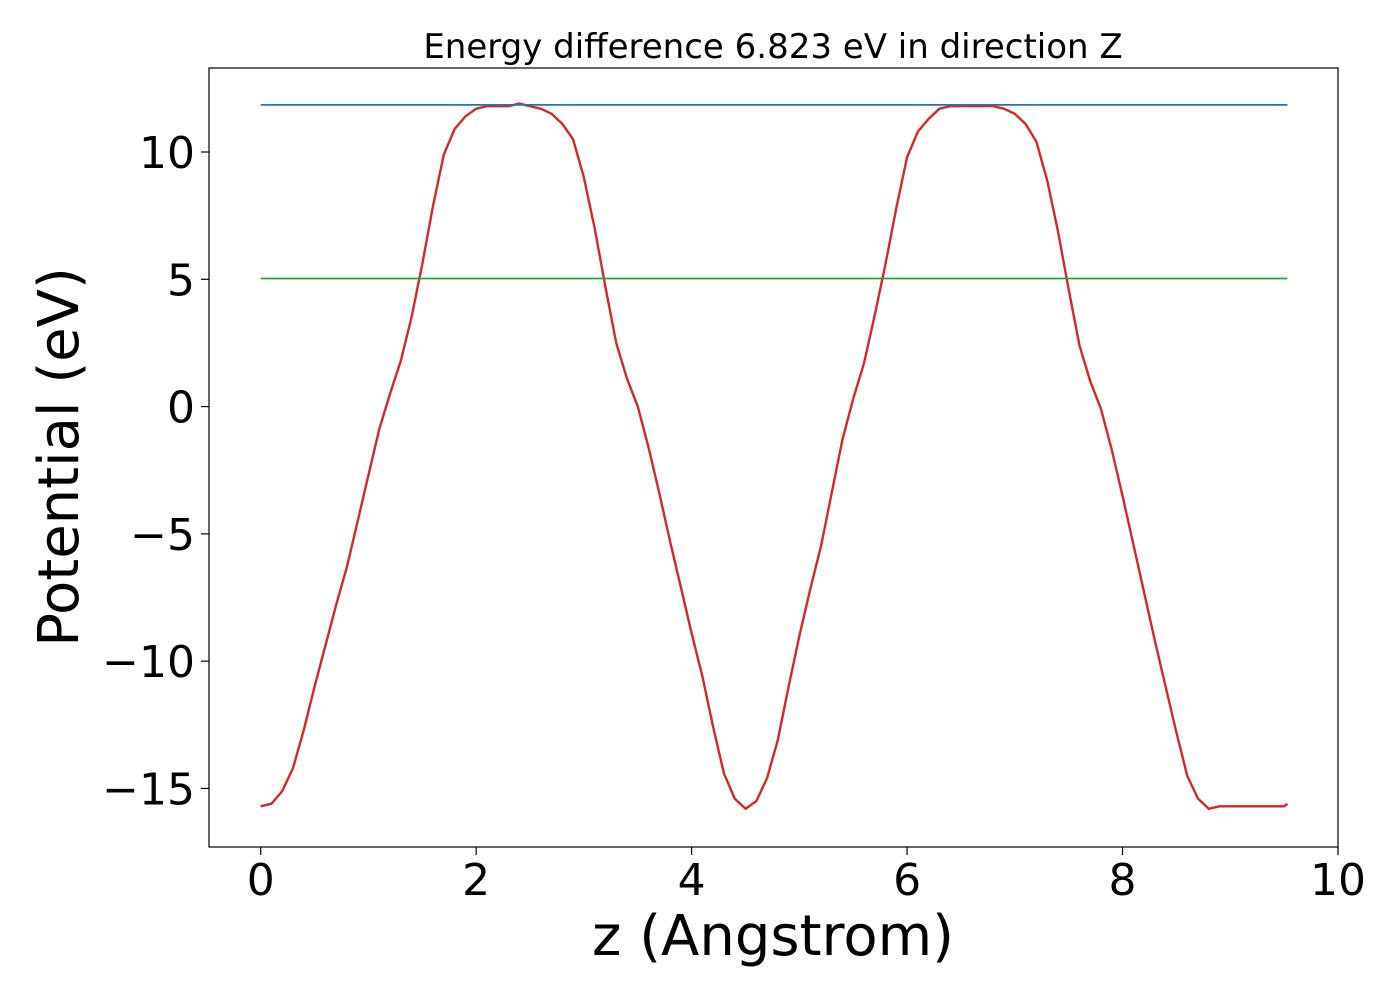 Image resolution: width=1400 pixels, height=1000 pixels. What do you see at coordinates (167, 153) in the screenshot?
I see `y-tick-label: 10` at bounding box center [167, 153].